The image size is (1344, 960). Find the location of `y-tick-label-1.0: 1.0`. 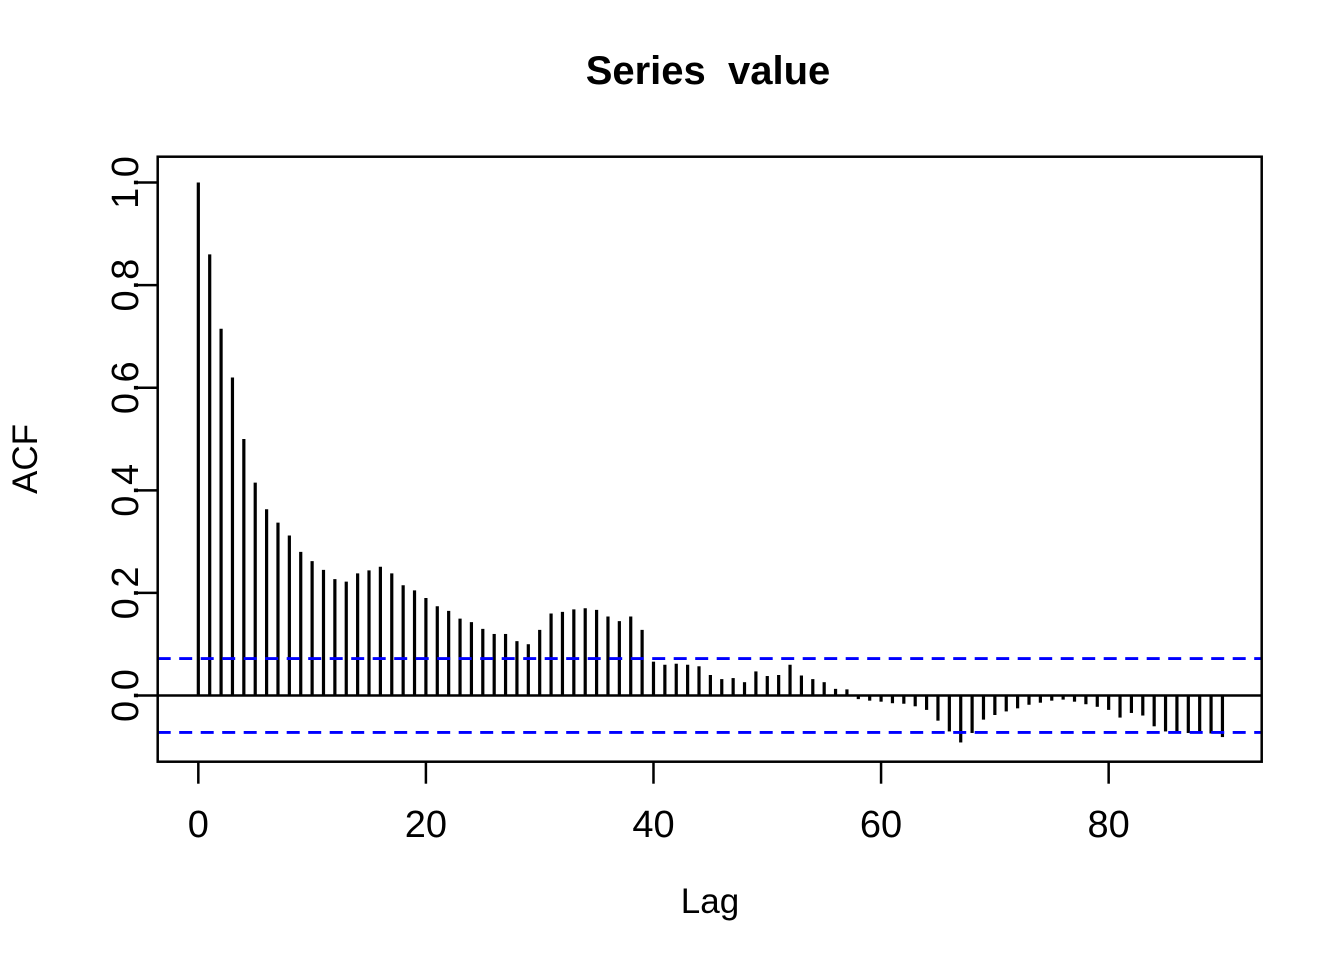

y-tick-label-1.0: 1.0 is located at coordinates (126, 182).